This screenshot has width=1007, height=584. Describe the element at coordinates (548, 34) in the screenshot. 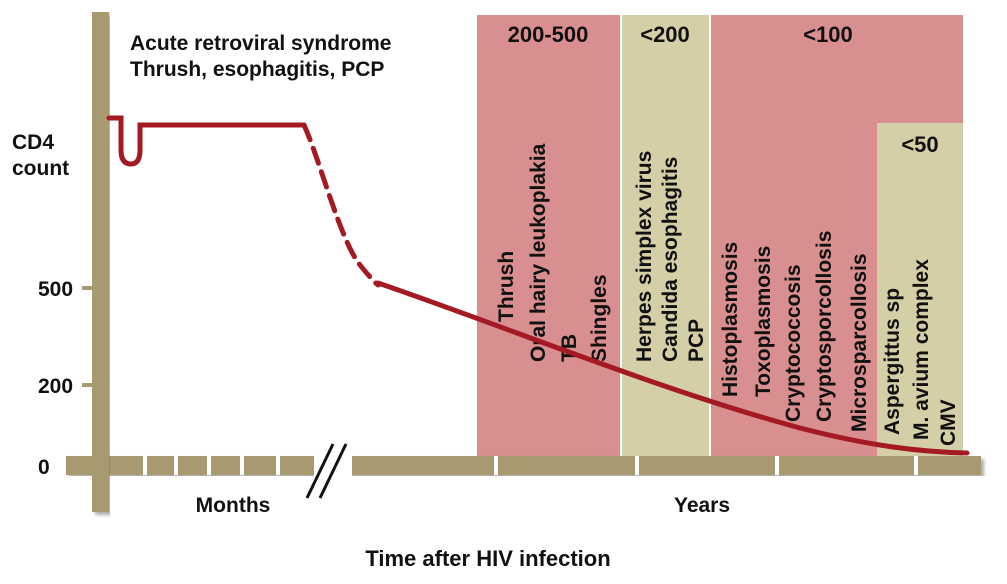

I see `band-threshold-200-500: 200-500` at that location.